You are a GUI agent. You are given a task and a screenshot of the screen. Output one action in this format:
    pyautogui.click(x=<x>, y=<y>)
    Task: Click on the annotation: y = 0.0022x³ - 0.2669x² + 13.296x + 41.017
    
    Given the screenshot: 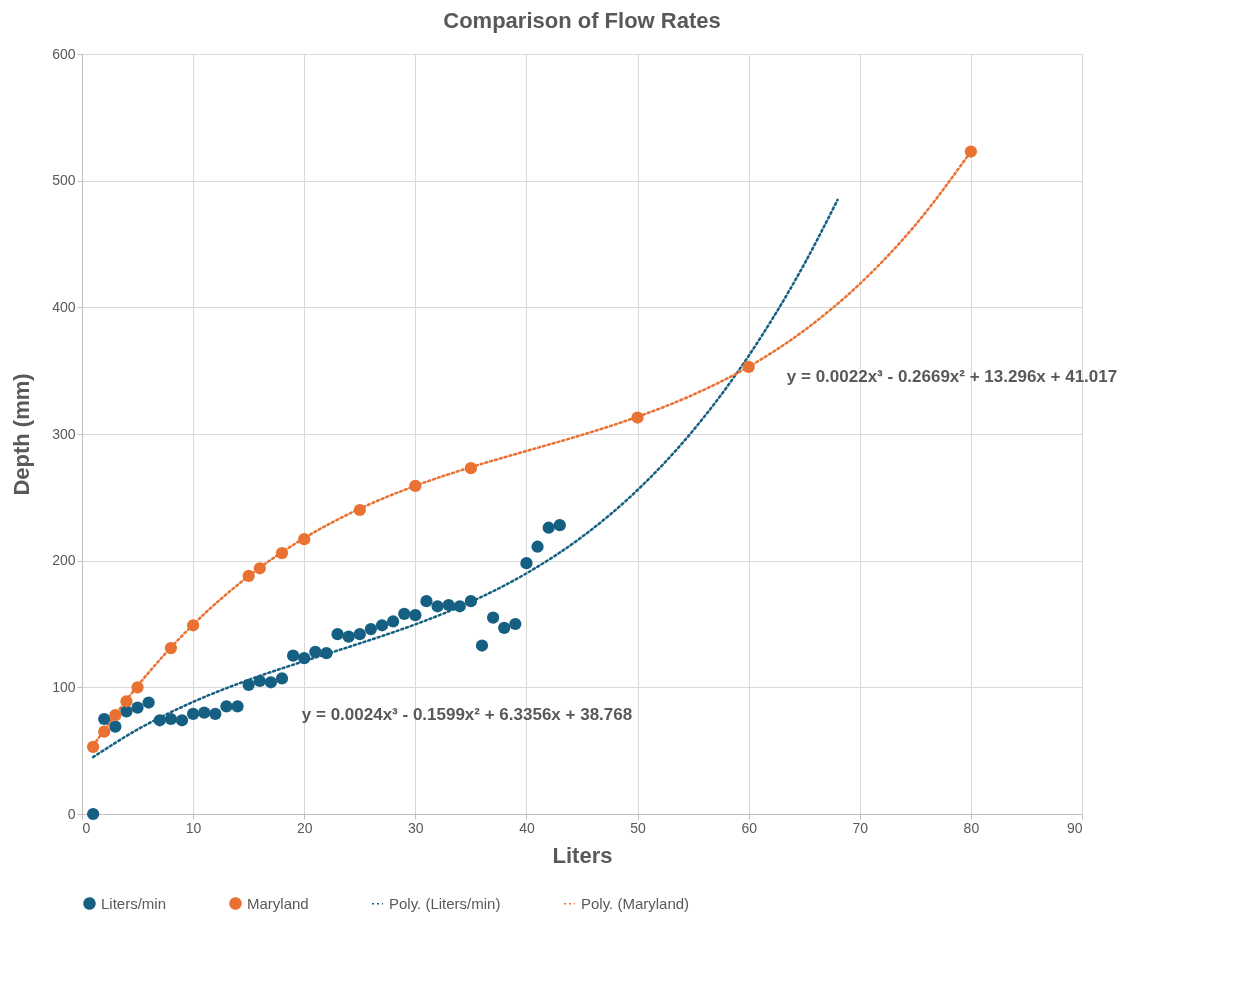 What is the action you would take?
    pyautogui.click(x=952, y=376)
    